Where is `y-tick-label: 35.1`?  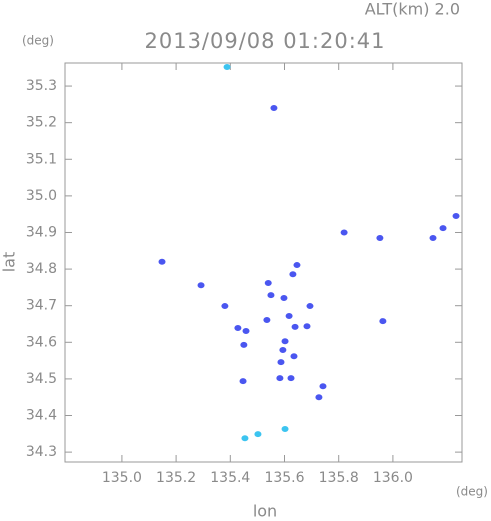 y-tick-label: 35.1 is located at coordinates (41, 159).